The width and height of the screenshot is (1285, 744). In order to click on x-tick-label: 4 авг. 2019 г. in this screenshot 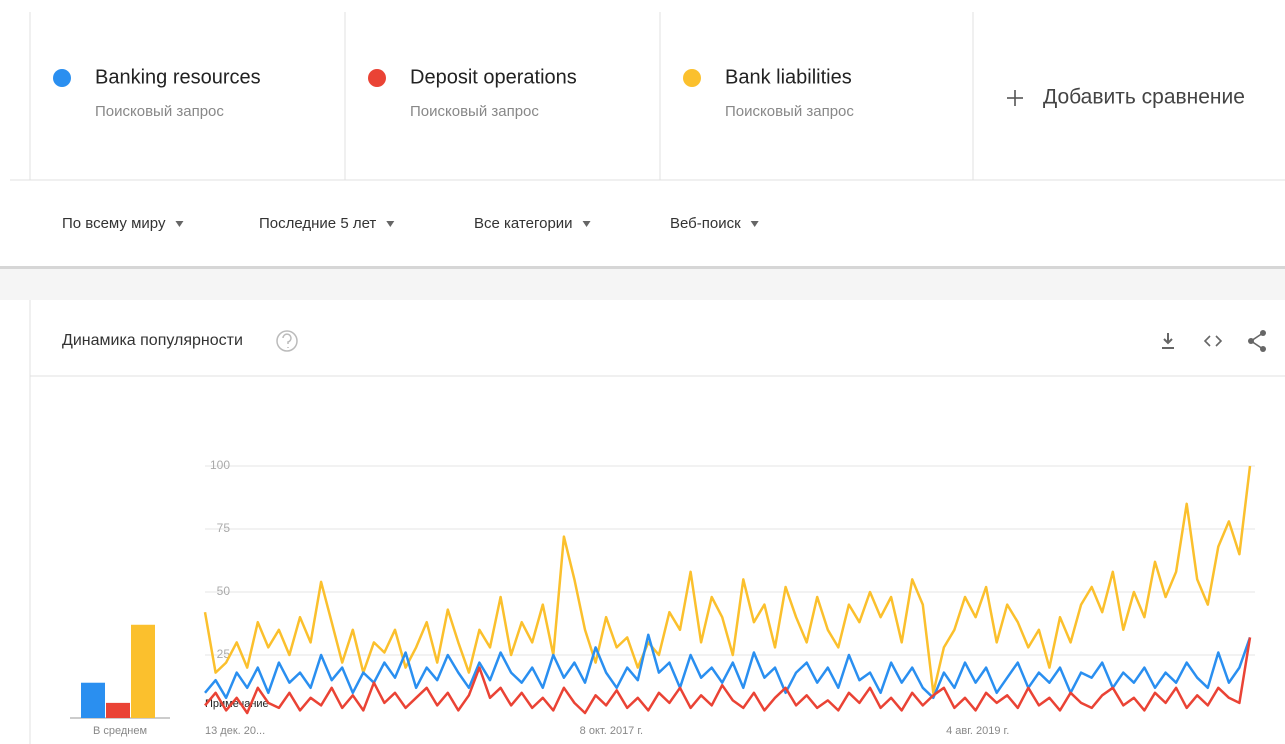, I will do `click(977, 731)`.